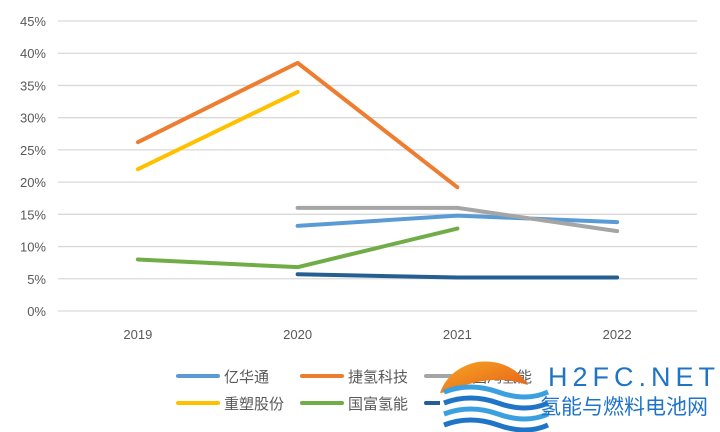  I want to click on watermark-text: H2FC.NET, so click(634, 377).